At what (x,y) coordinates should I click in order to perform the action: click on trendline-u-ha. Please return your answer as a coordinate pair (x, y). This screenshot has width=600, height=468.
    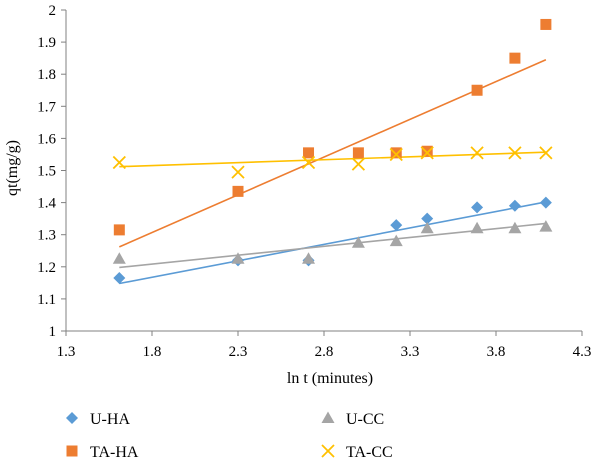
    Looking at the image, I should click on (333, 243).